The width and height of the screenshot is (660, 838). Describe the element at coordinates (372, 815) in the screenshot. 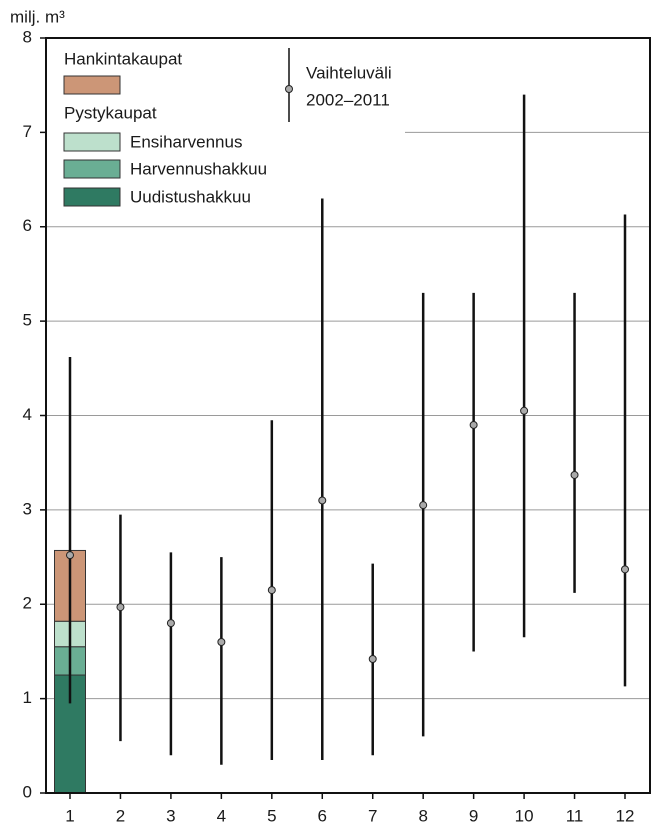

I see `x-tick-label: 7` at that location.